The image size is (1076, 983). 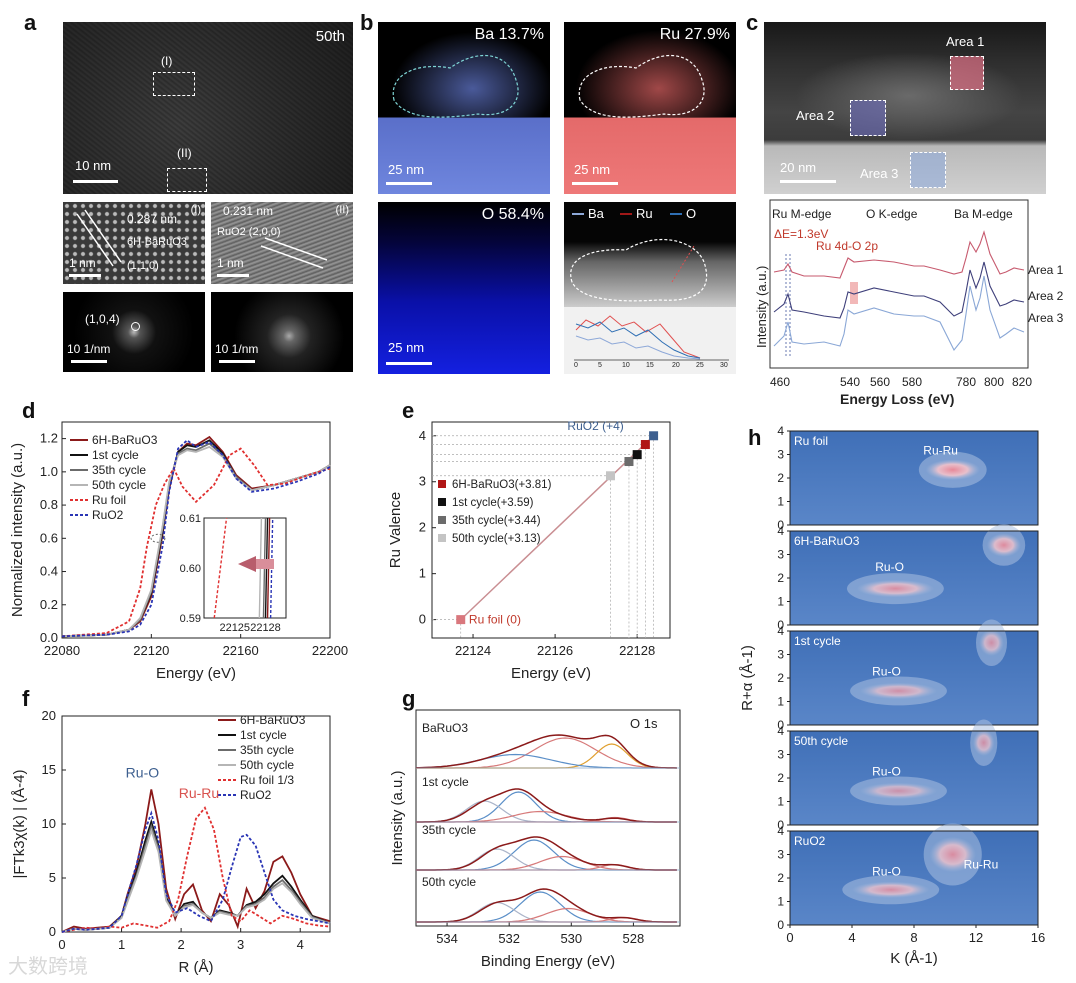 What do you see at coordinates (49, 504) in the screenshot?
I see `y-tick-label: 0.8` at bounding box center [49, 504].